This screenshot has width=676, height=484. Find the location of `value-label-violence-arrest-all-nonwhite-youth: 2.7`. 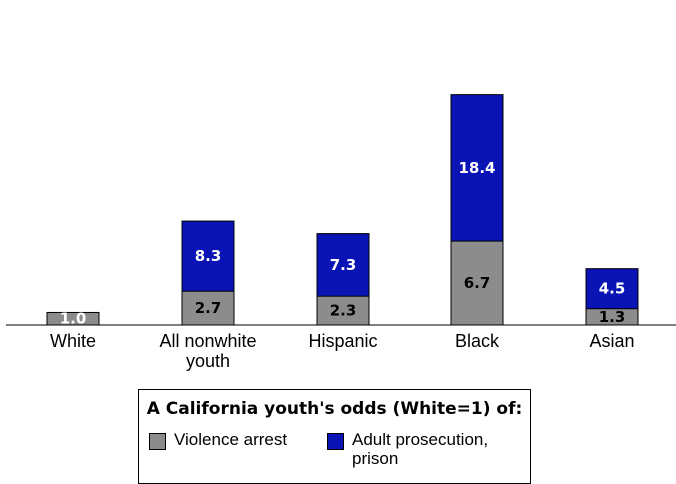

value-label-violence-arrest-all-nonwhite-youth: 2.7 is located at coordinates (208, 308).